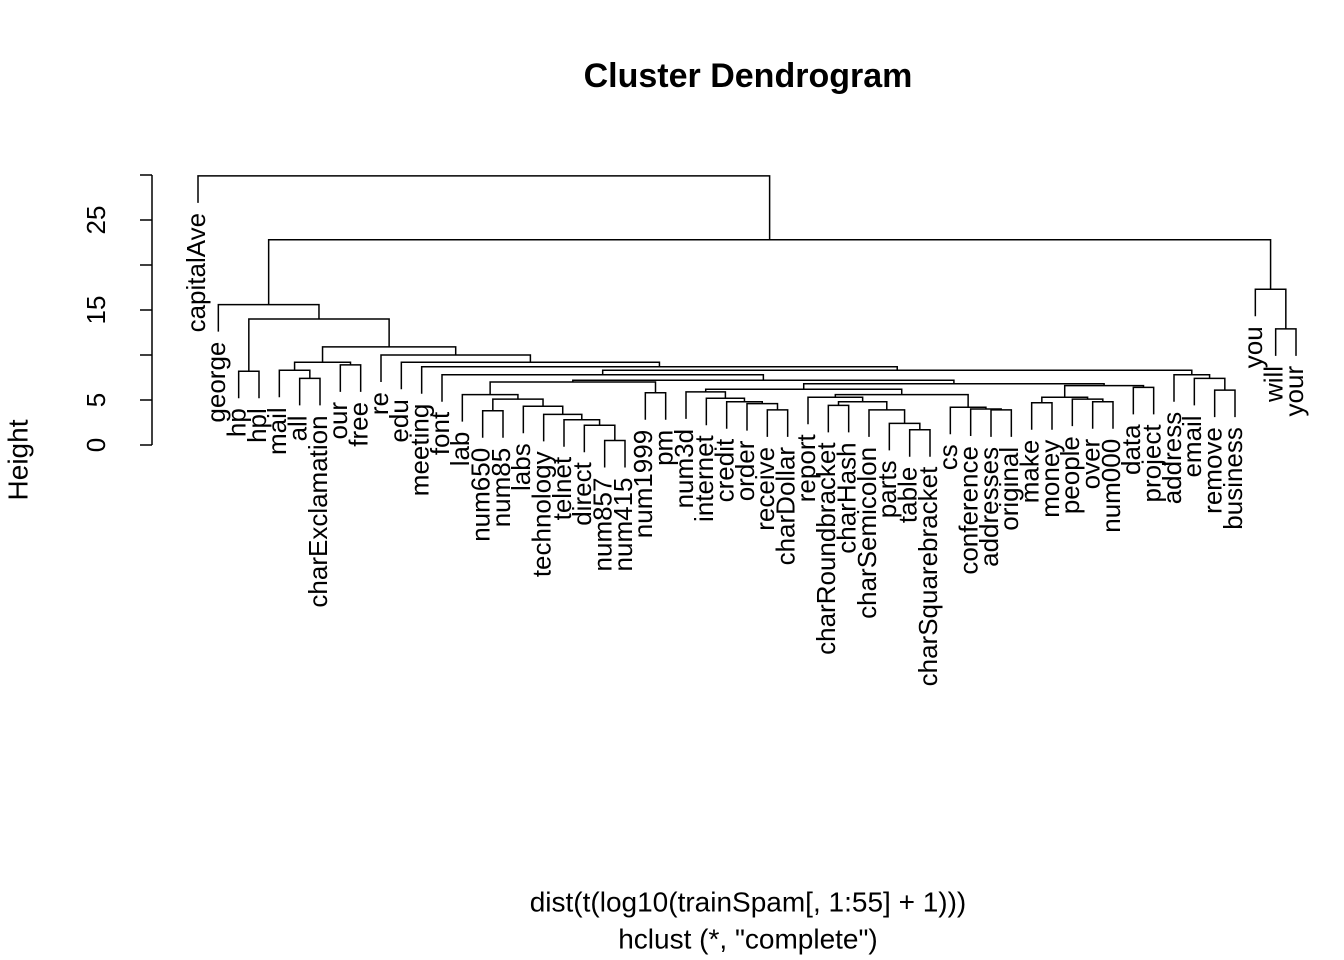  Describe the element at coordinates (460, 449) in the screenshot. I see `leaf-label: lab` at that location.